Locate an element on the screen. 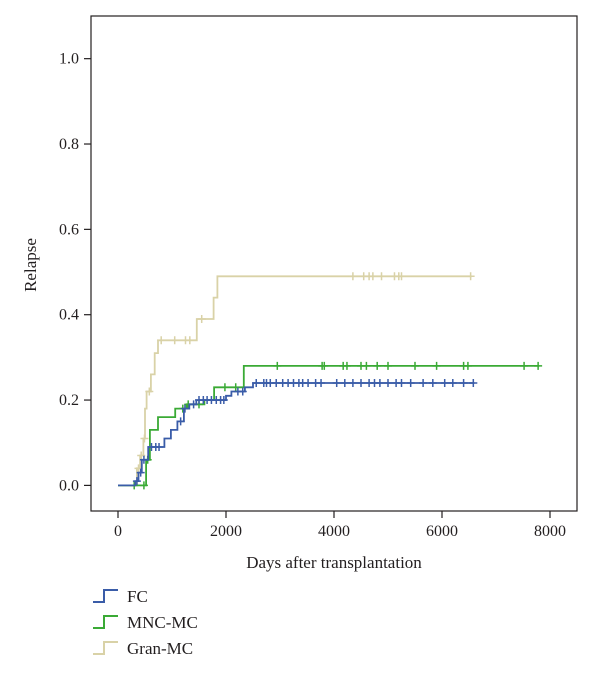 The width and height of the screenshot is (600, 676). series-mnc-mc is located at coordinates (330, 425).